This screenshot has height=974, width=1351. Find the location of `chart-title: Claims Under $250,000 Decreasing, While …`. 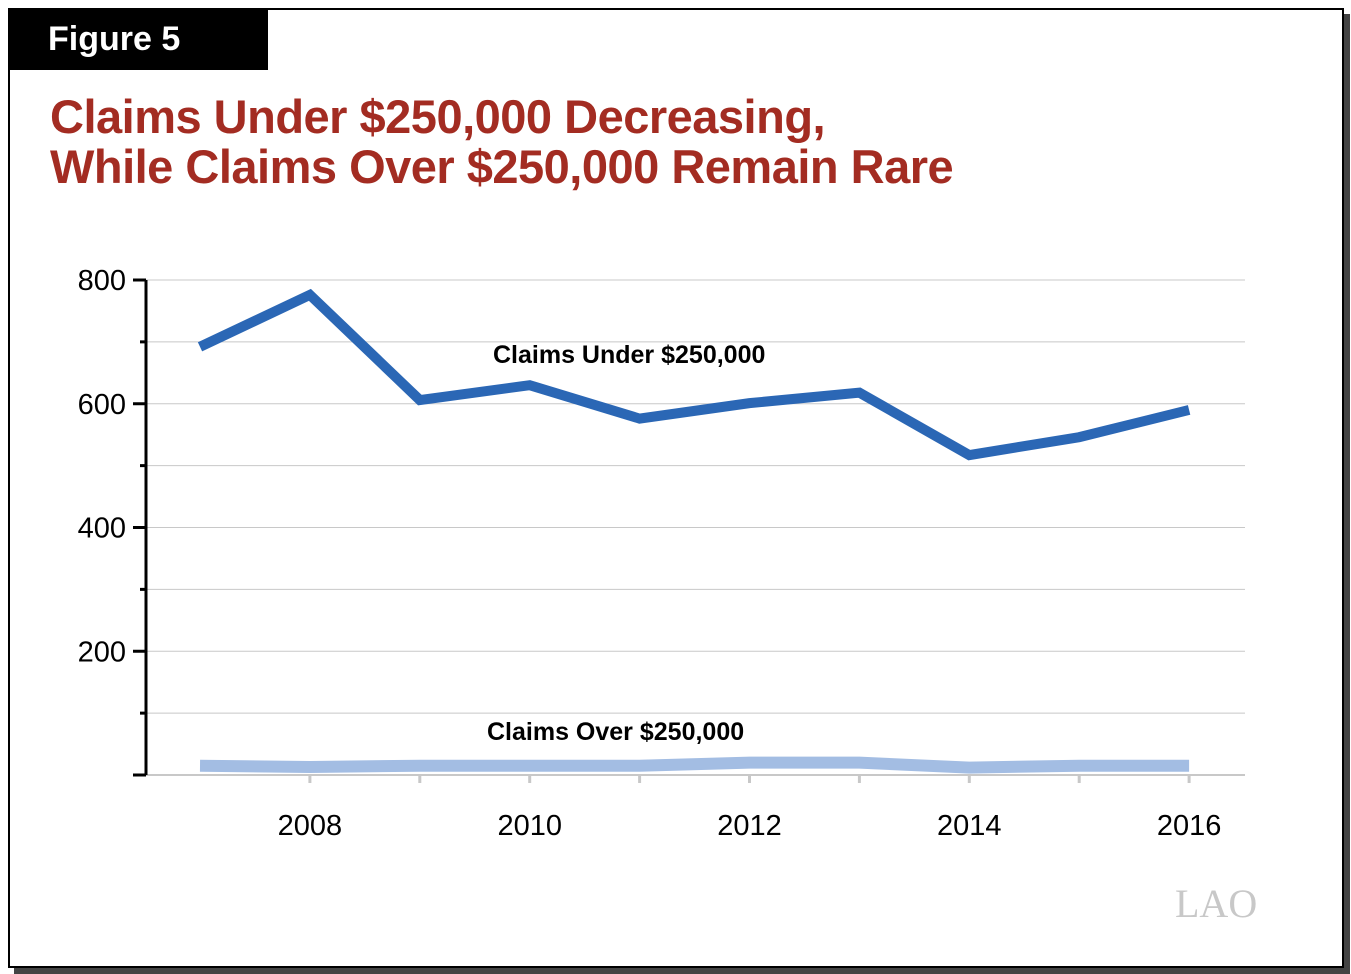

chart-title: Claims Under $250,000 Decreasing, While … is located at coordinates (502, 141).